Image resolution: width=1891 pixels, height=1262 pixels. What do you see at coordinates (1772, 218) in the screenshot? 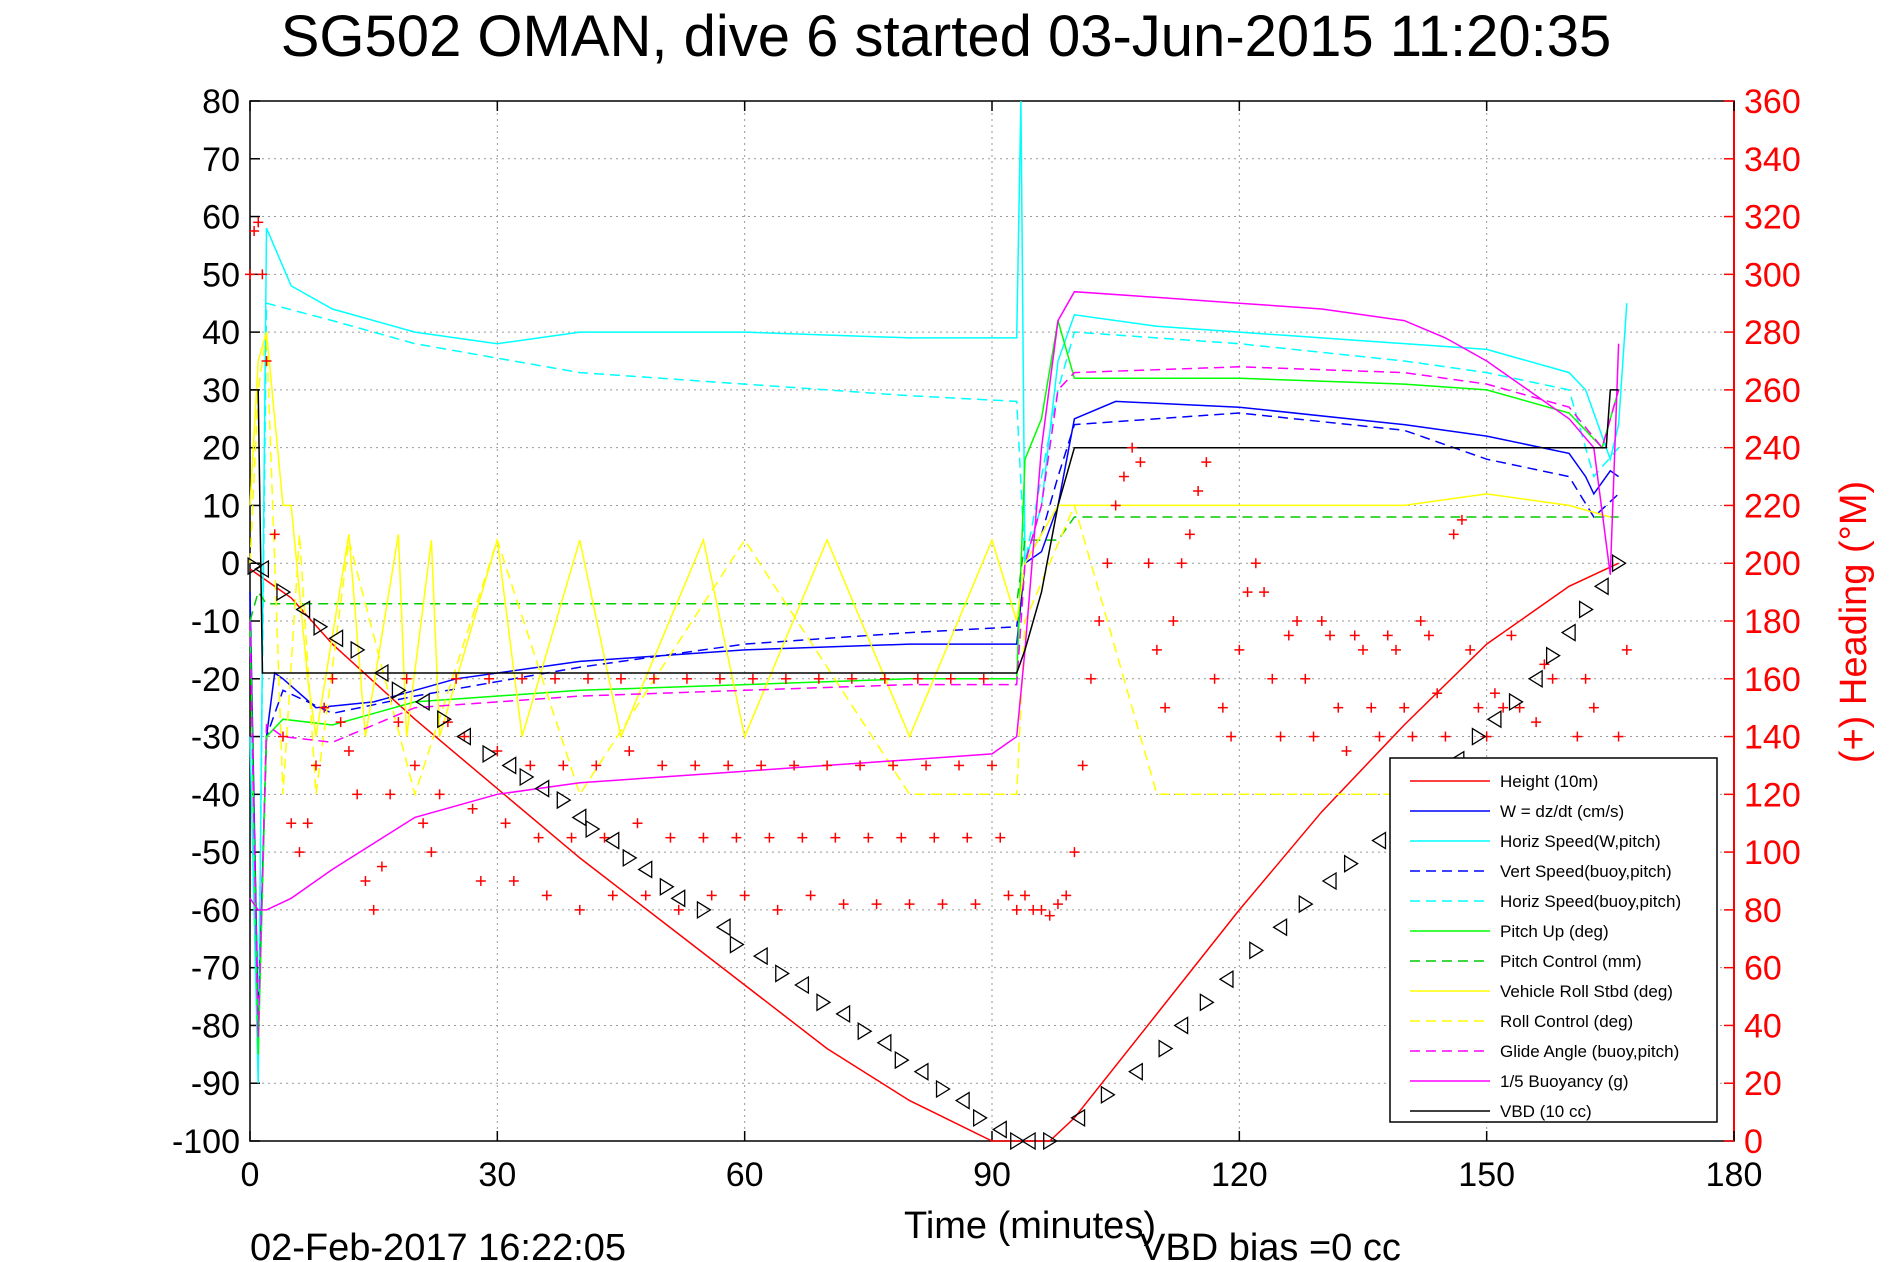
I see `y-tick-label-right: 320` at bounding box center [1772, 218].